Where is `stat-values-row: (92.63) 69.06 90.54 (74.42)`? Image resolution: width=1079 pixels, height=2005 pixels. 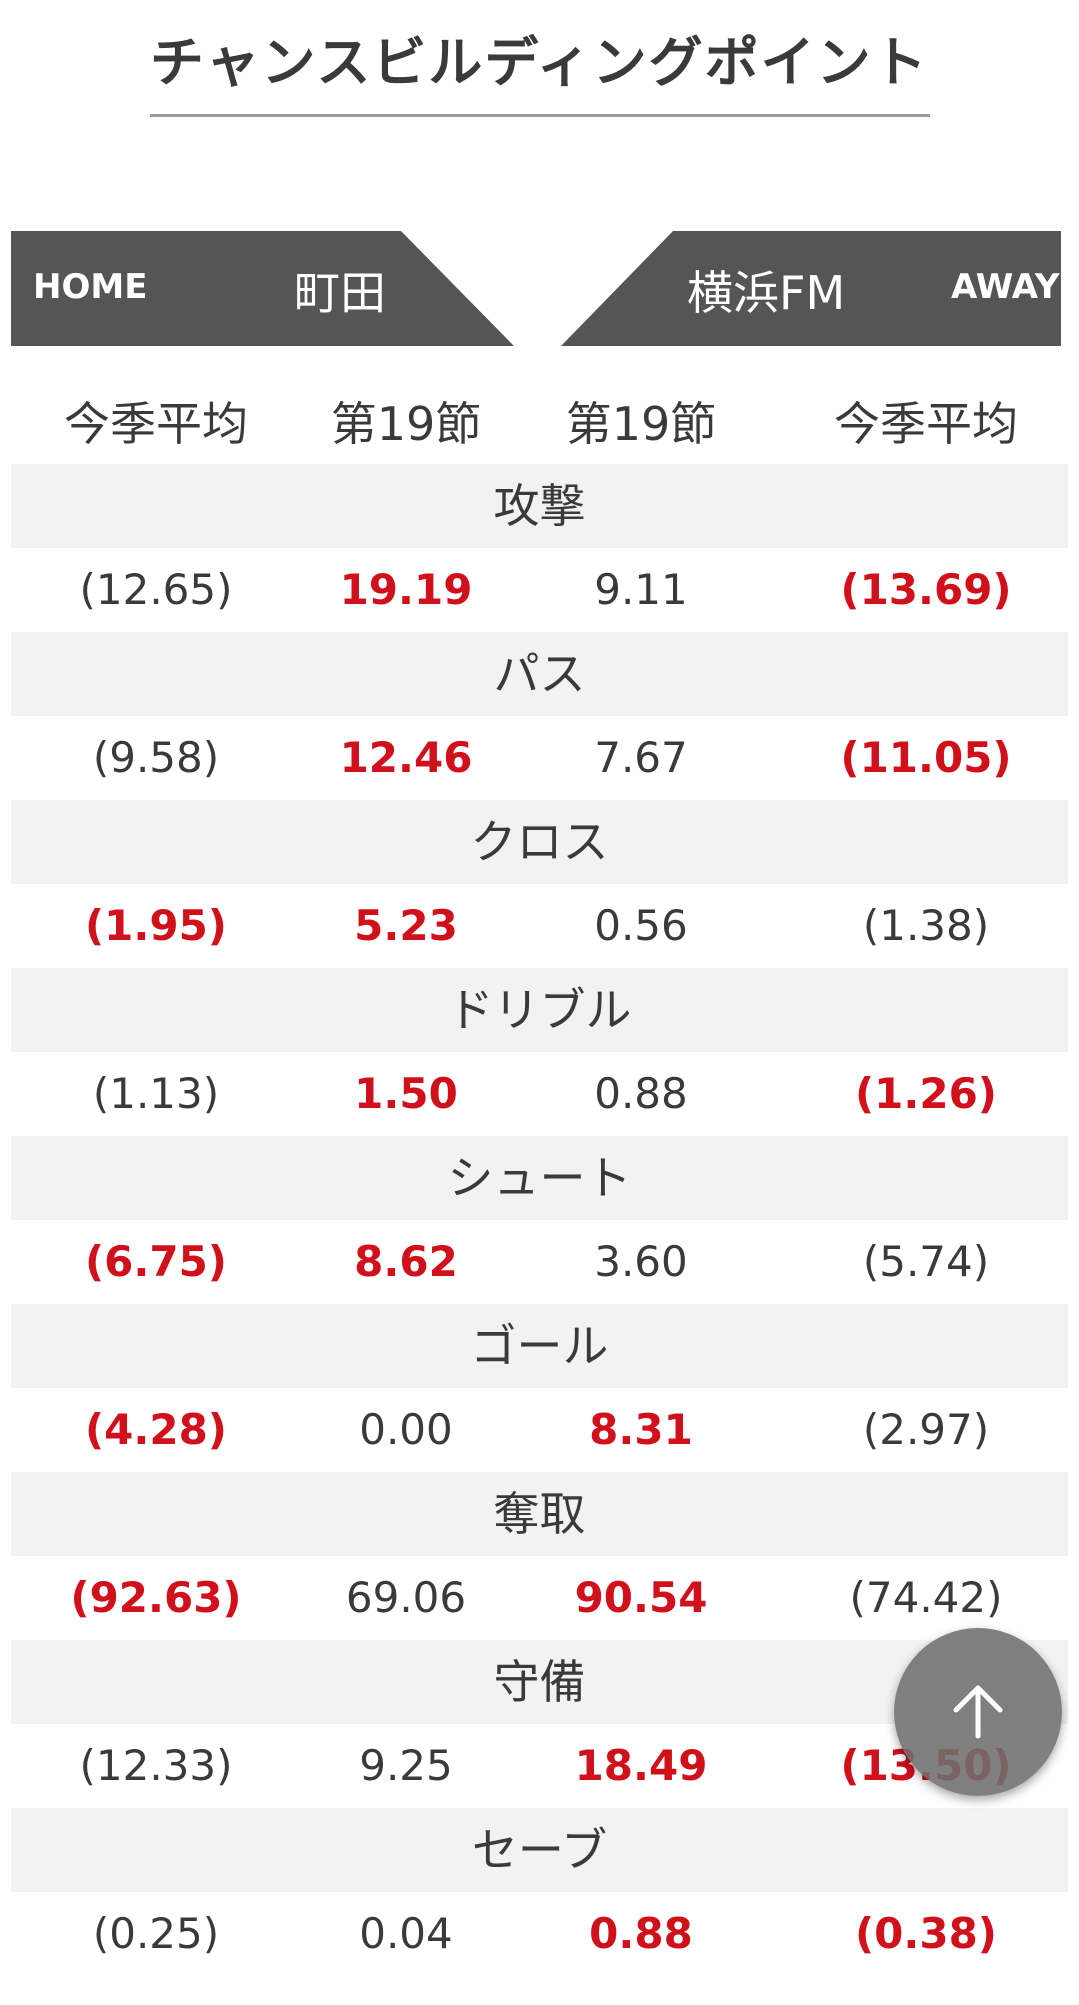
stat-values-row: (92.63) 69.06 90.54 (74.42) is located at coordinates (539, 1598).